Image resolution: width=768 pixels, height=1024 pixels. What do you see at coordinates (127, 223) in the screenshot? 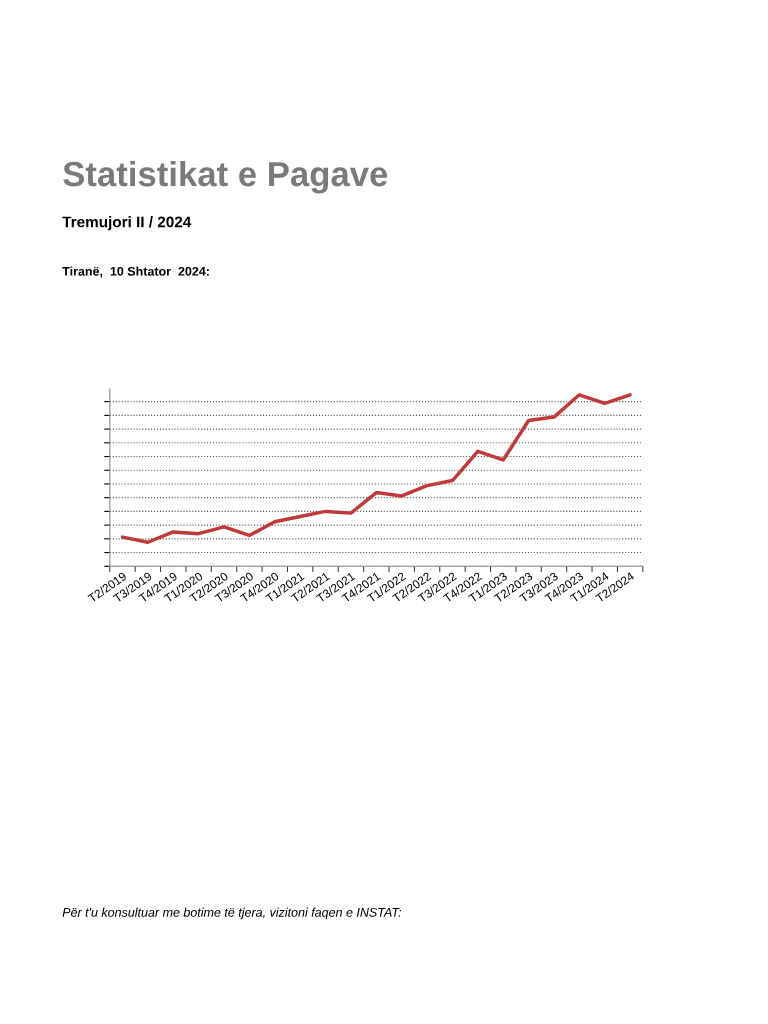
I see `chart-subtitle: Tremujori II / 2024` at bounding box center [127, 223].